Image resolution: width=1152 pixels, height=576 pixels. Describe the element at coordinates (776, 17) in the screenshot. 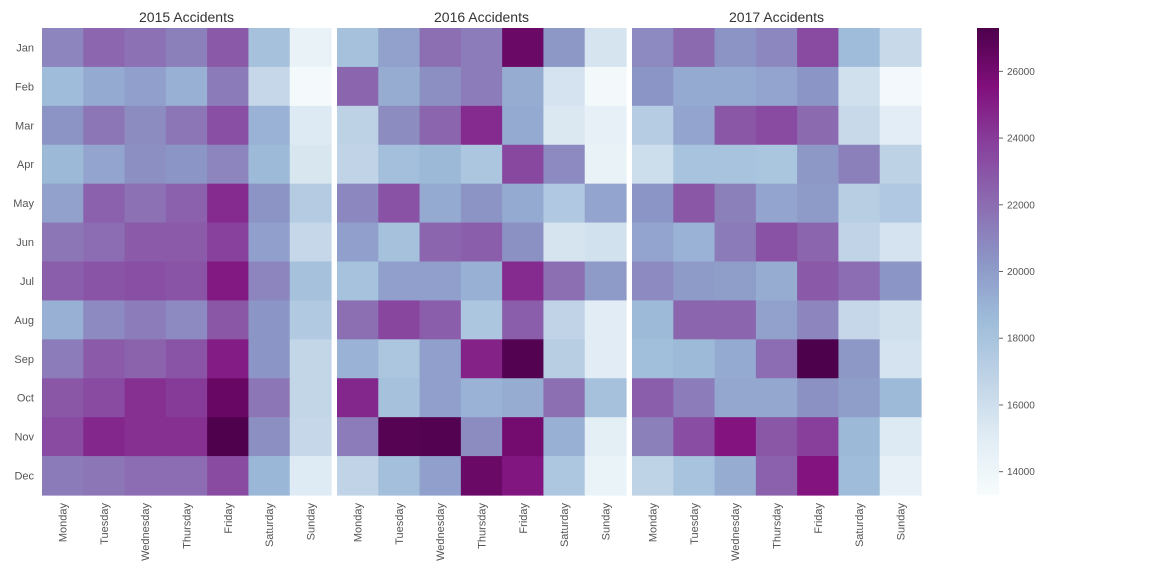

I see `panel-title: 2017 Accidents` at that location.